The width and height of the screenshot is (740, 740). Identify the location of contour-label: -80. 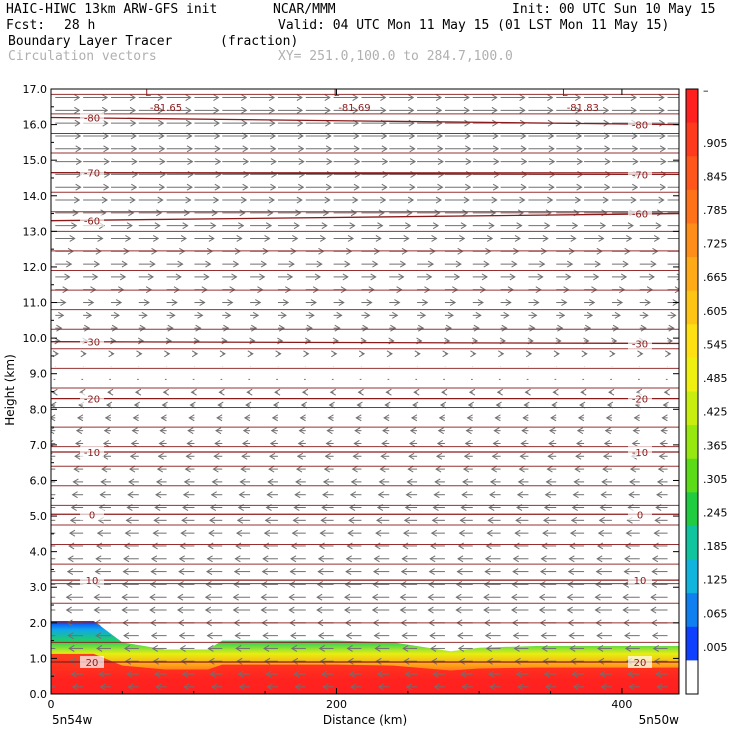
(640, 126).